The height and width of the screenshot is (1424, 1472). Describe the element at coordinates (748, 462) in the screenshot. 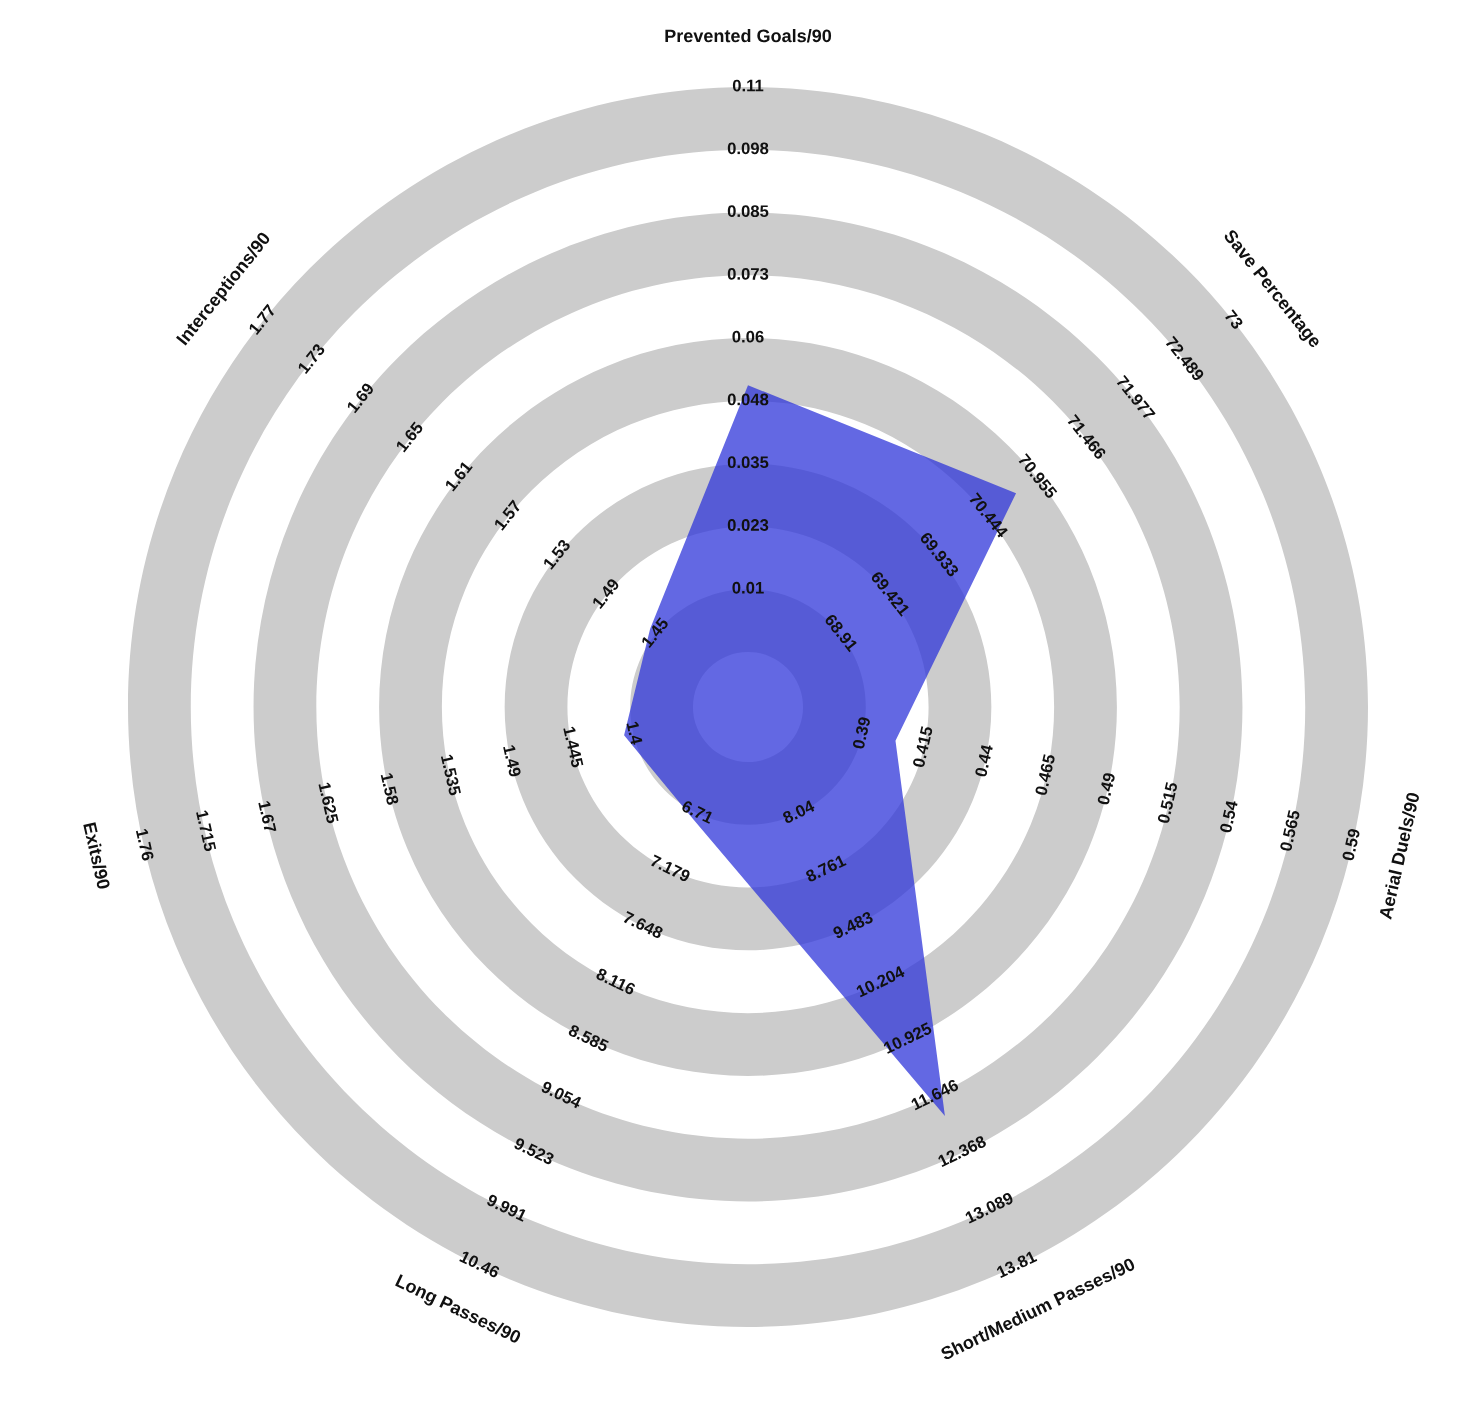

I see `text: 0.035` at that location.